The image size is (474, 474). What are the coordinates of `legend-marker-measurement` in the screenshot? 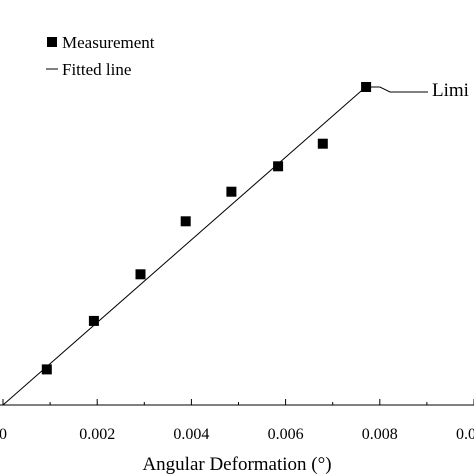 It's located at (52, 42).